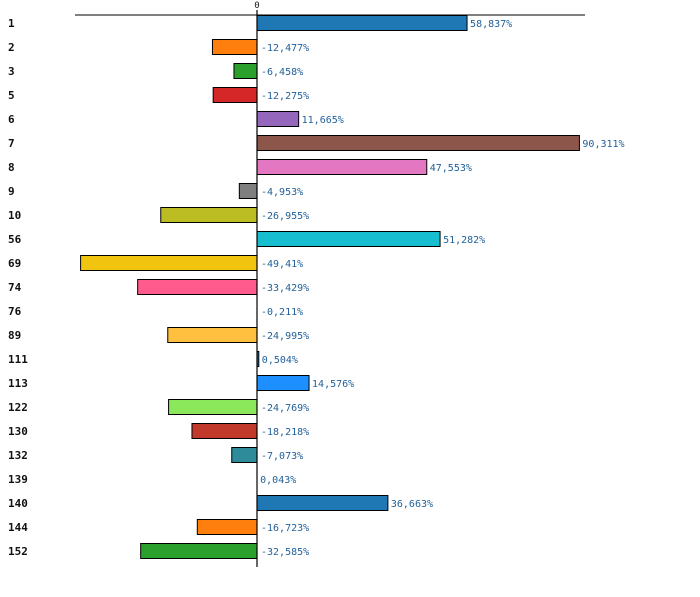 Image resolution: width=700 pixels, height=597 pixels. What do you see at coordinates (256, 6) in the screenshot?
I see `zero-tick-label: 0` at bounding box center [256, 6].